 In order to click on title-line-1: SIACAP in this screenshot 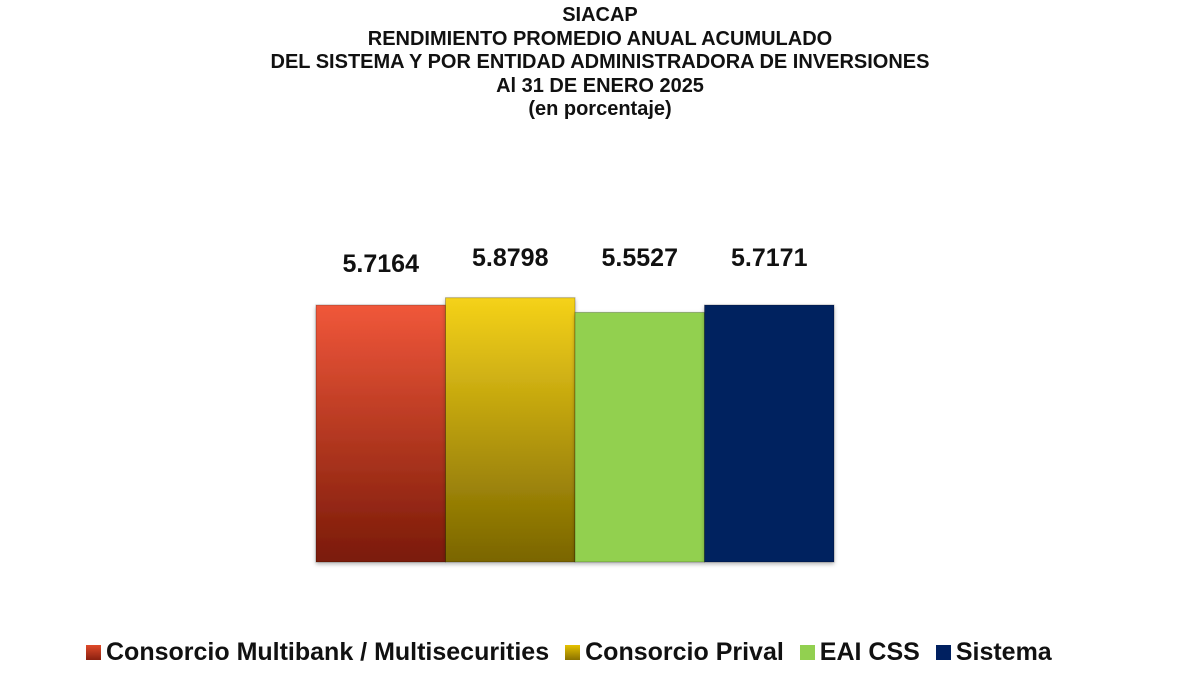, I will do `click(600, 15)`.